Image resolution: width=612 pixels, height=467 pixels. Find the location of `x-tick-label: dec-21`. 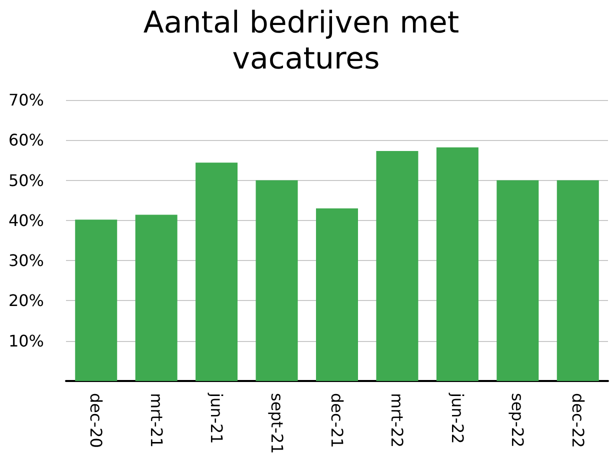

x-tick-label: dec-21 is located at coordinates (337, 420).